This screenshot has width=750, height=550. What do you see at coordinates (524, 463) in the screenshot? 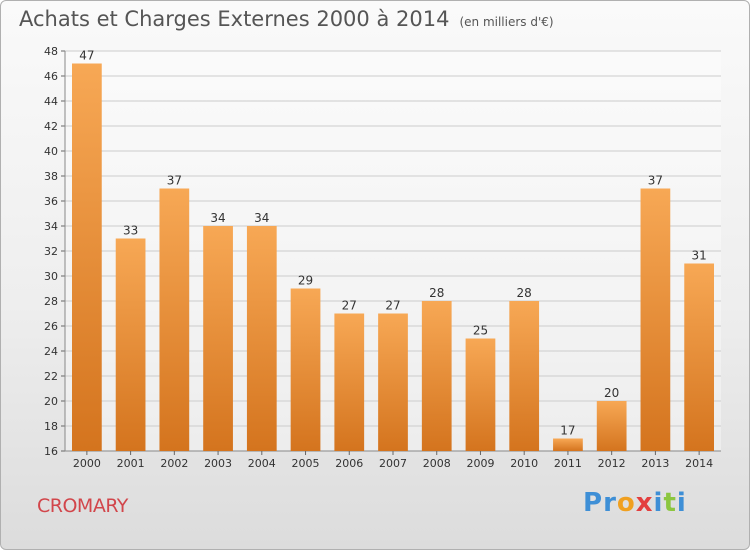
I see `x-tick-label: 2010` at bounding box center [524, 463].